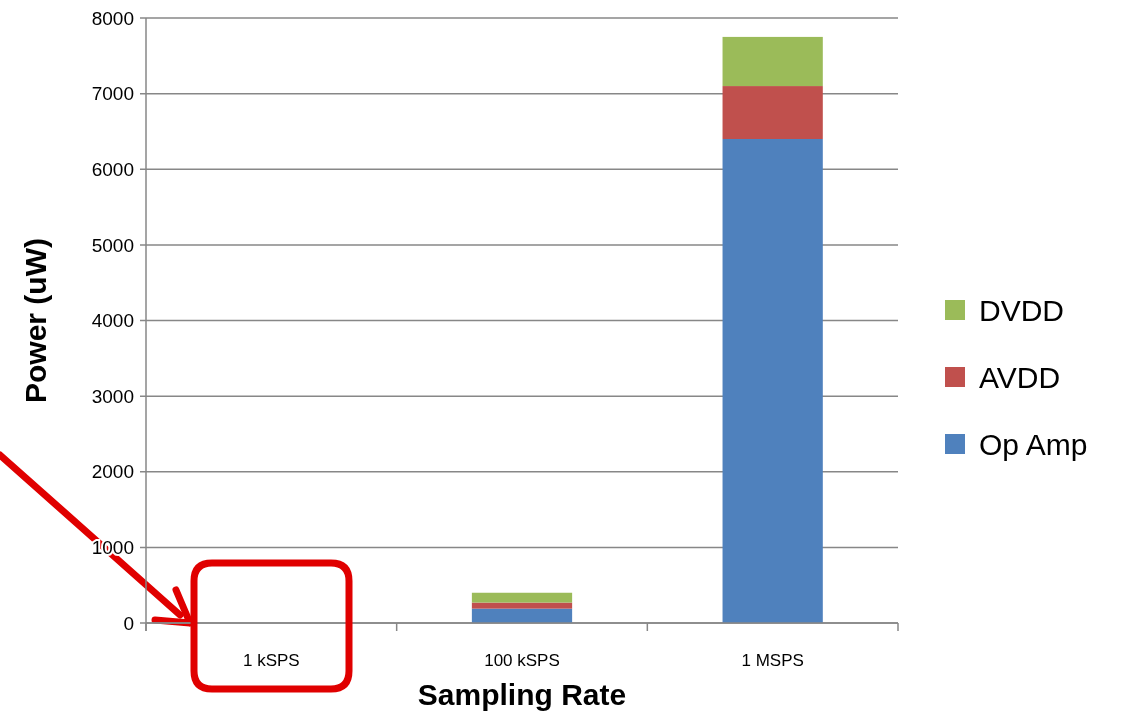  What do you see at coordinates (1033, 444) in the screenshot?
I see `legend-label: Op Amp` at bounding box center [1033, 444].